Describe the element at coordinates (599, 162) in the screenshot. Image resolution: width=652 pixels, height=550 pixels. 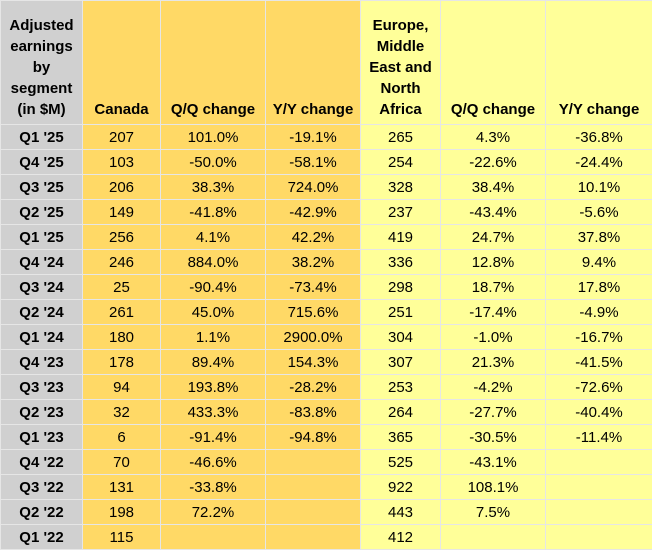
I see `cell: -24.4%` at that location.